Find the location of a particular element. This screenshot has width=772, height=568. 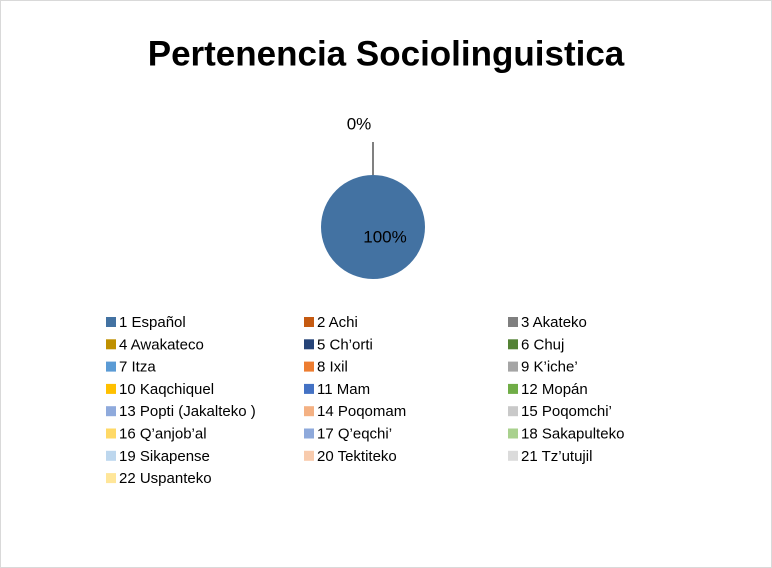

legend-label: 1 Español is located at coordinates (152, 322).